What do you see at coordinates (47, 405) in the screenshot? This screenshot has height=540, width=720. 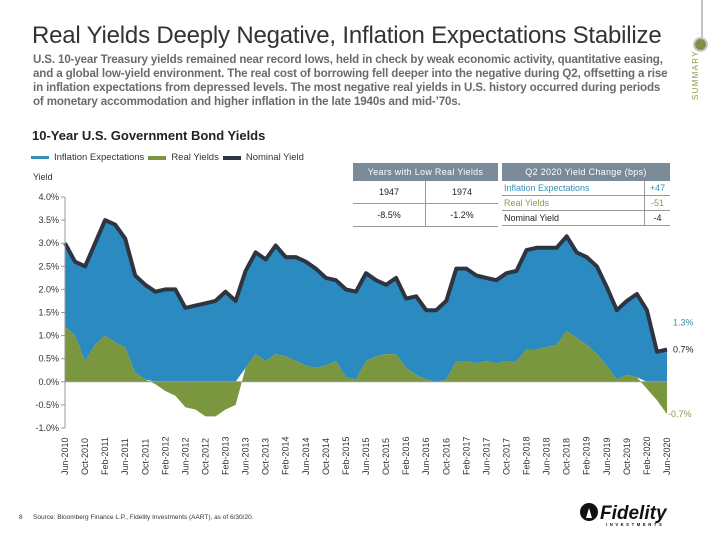 I see `y-tick-label: -0.5%` at bounding box center [47, 405].